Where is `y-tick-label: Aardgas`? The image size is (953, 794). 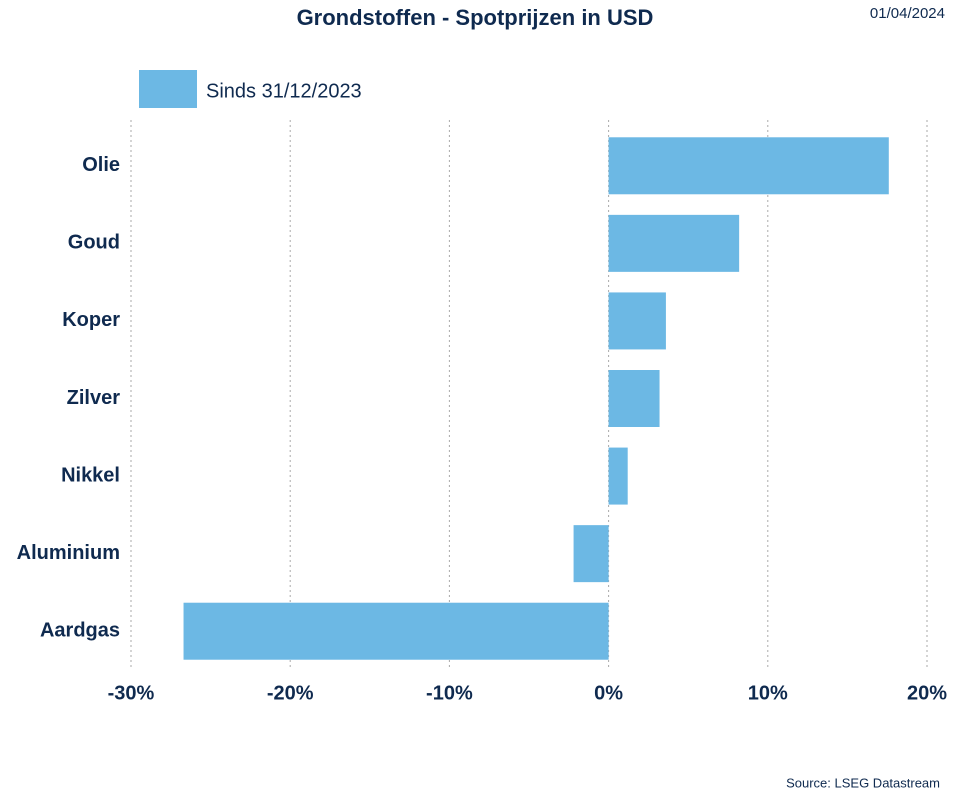 y-tick-label: Aardgas is located at coordinates (80, 630).